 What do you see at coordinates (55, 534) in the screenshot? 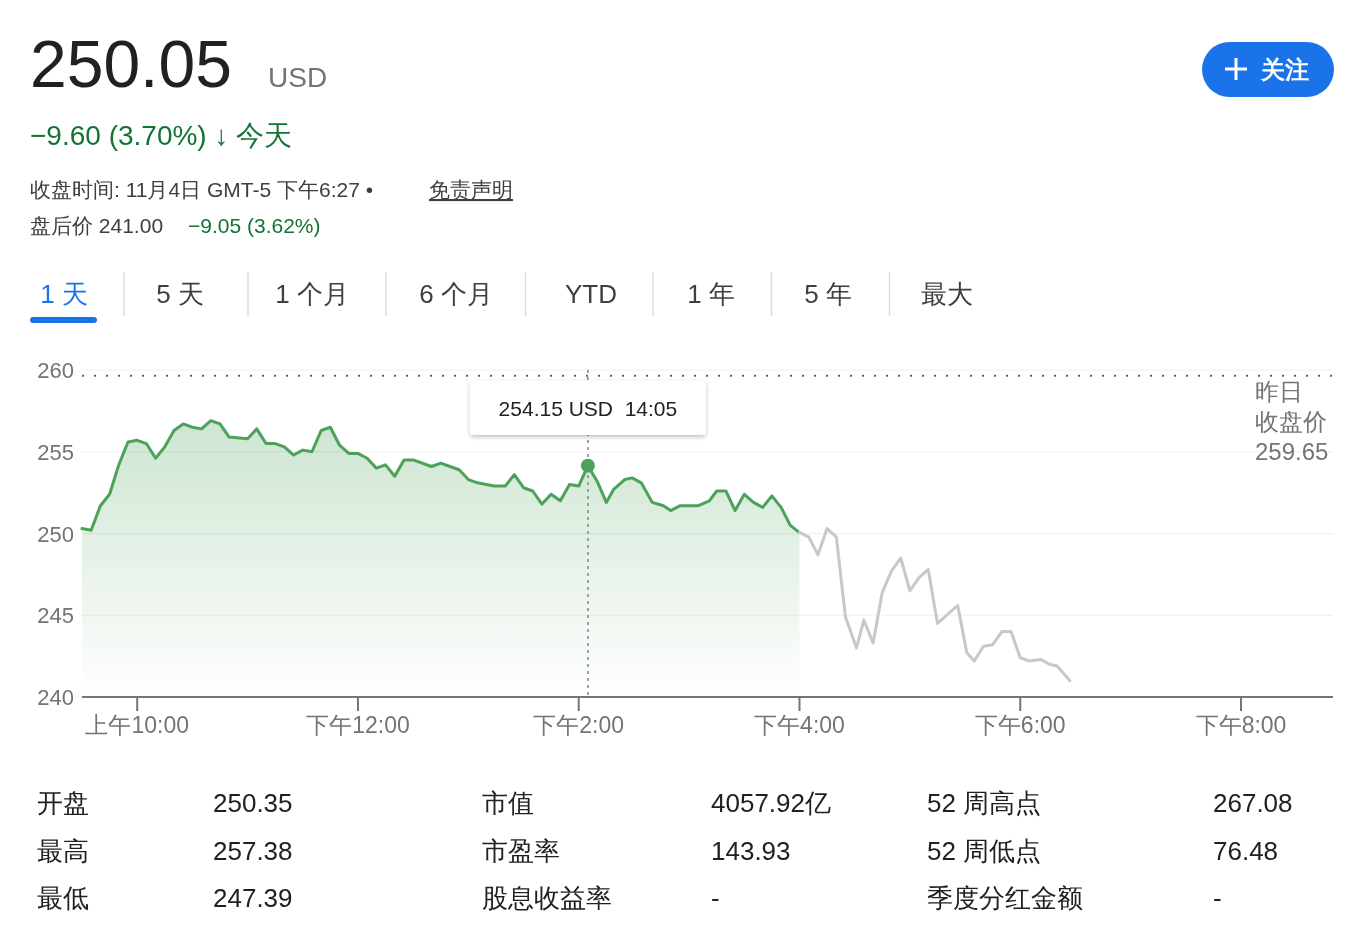
I see `y-tick-label: 250` at bounding box center [55, 534].